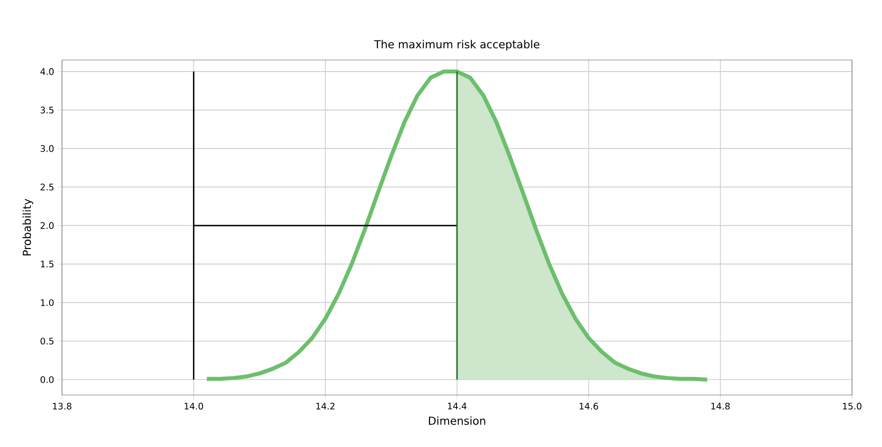  I want to click on y-tick-label: 2.5, so click(47, 187).